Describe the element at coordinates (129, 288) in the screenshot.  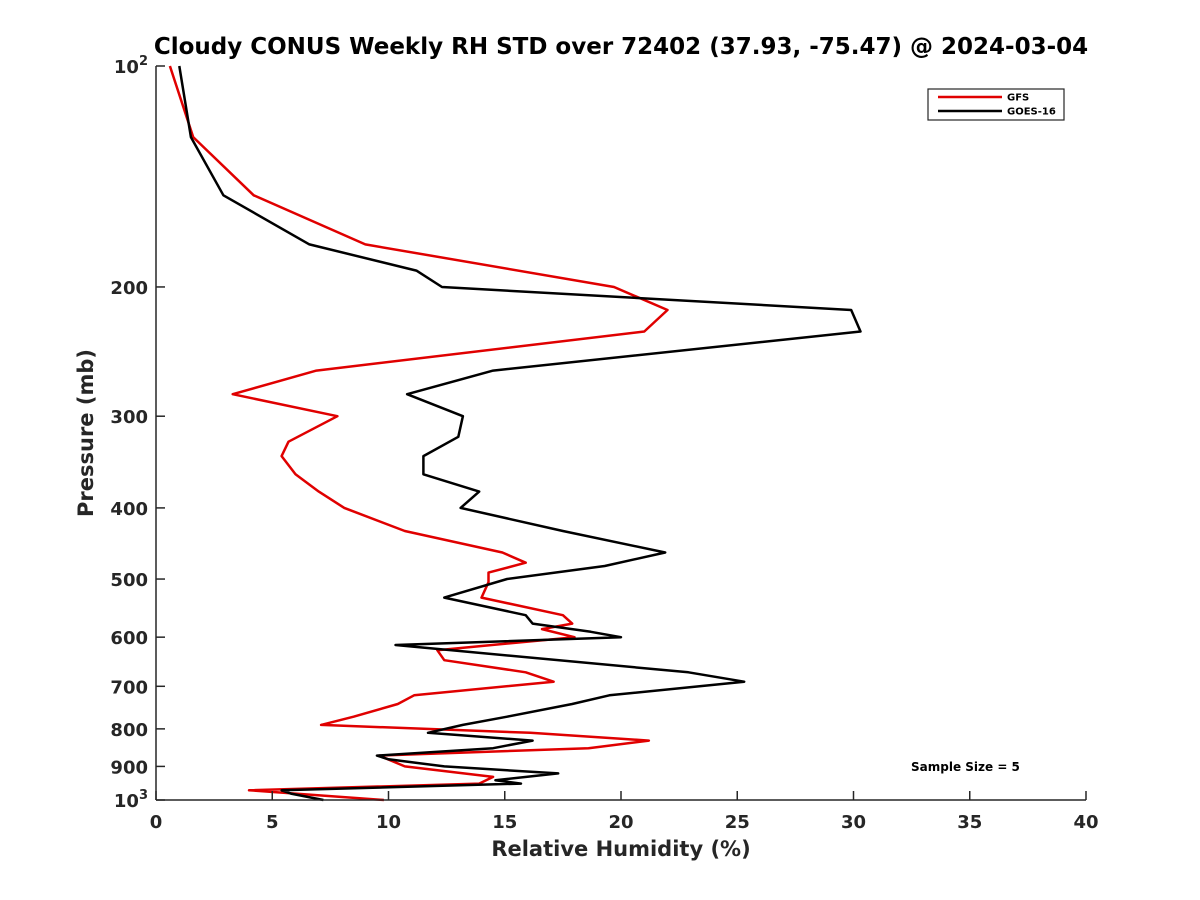
I see `y-tick-label: 200` at that location.